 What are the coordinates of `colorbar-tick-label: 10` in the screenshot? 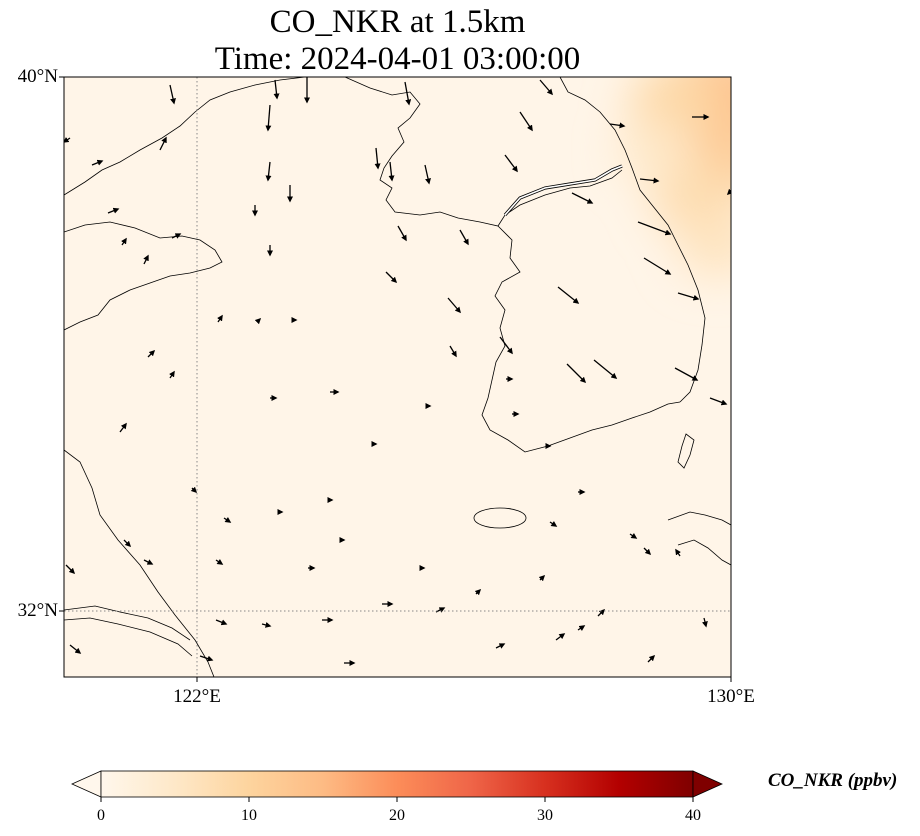 It's located at (249, 815).